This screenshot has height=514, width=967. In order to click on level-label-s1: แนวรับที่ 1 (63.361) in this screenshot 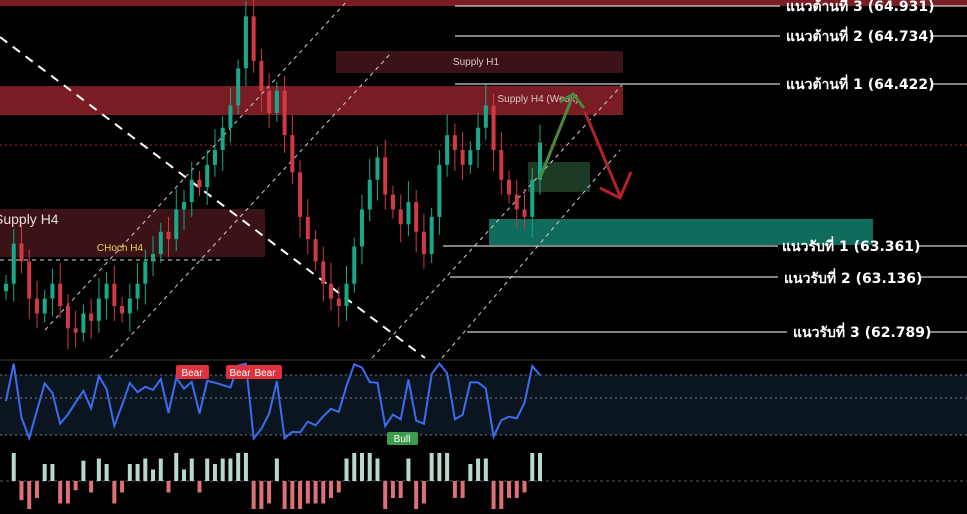, I will do `click(851, 245)`.